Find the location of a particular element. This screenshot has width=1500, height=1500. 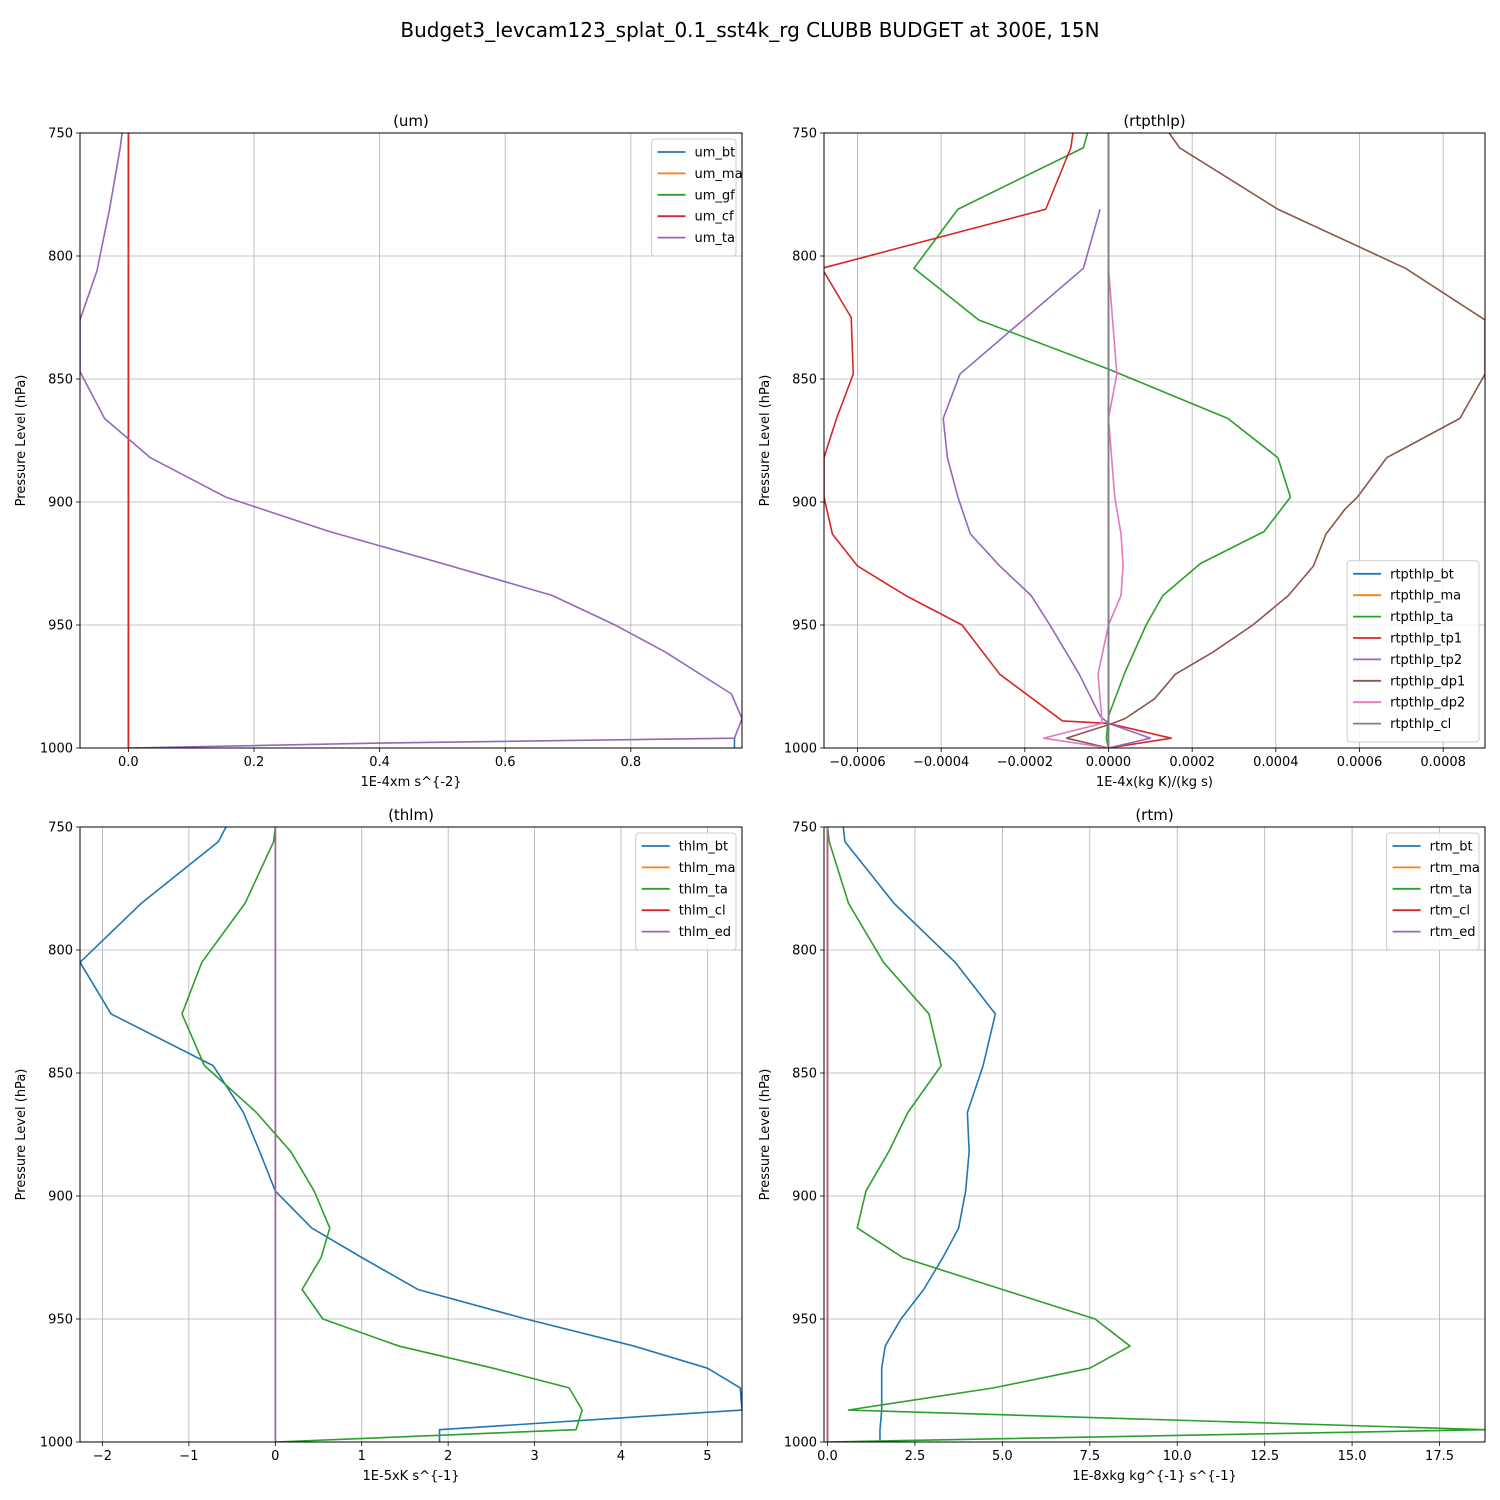

legend-label-rtpthlp_ma: rtpthlp_ma is located at coordinates (1425, 596).